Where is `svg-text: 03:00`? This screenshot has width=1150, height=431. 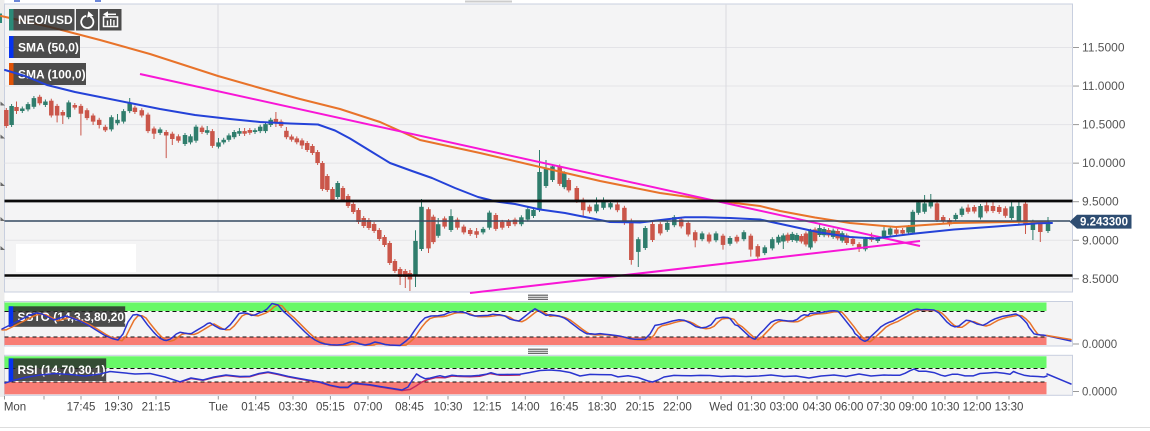
svg-text: 03:00 is located at coordinates (784, 408).